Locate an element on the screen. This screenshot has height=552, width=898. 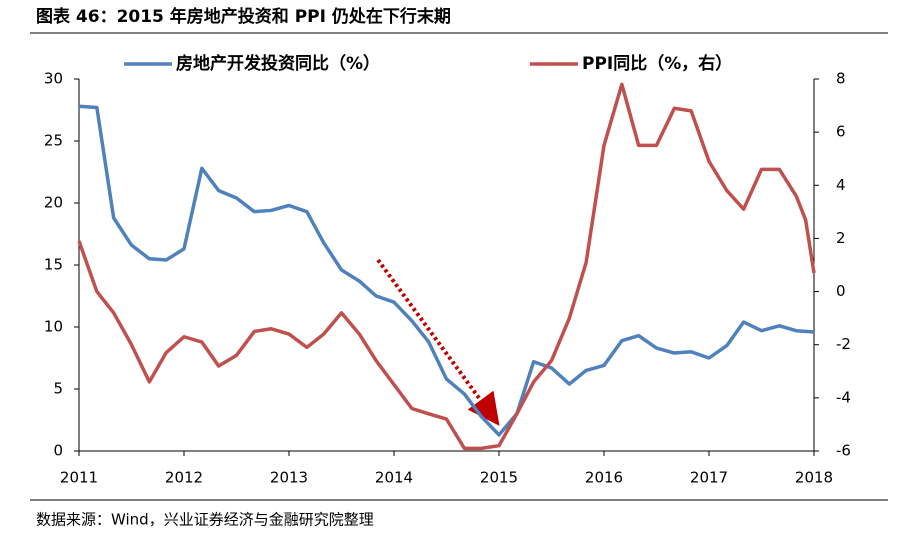
y-tick-label: 25 is located at coordinates (53, 141).